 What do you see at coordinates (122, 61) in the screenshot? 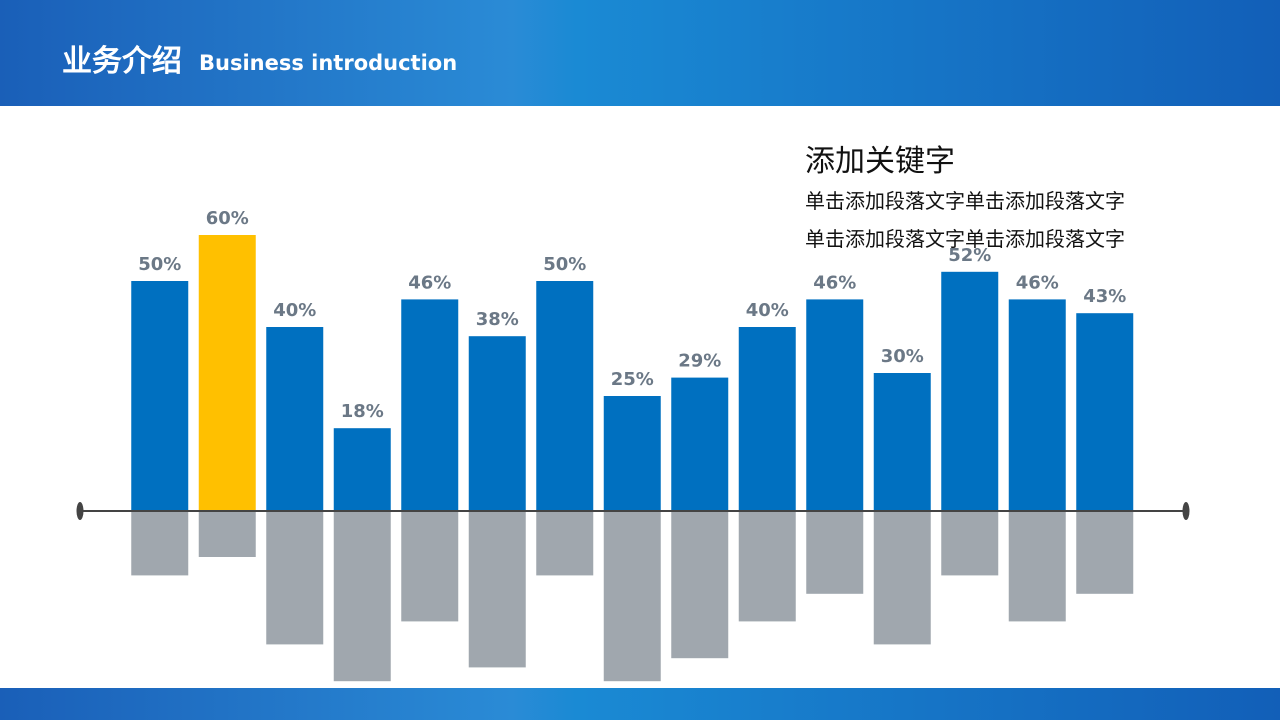
I see `header-title: 业务介绍` at bounding box center [122, 61].